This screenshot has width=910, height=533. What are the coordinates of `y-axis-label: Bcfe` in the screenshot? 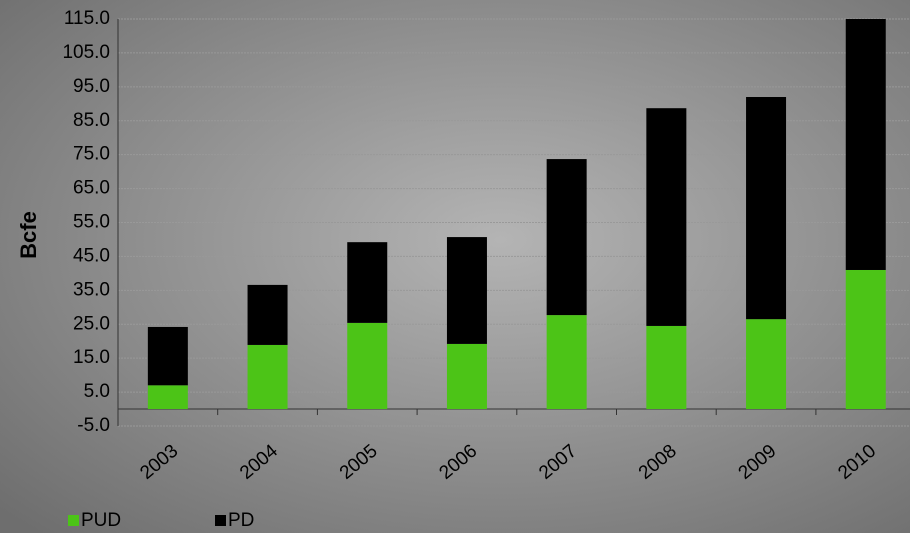 It's located at (28, 235).